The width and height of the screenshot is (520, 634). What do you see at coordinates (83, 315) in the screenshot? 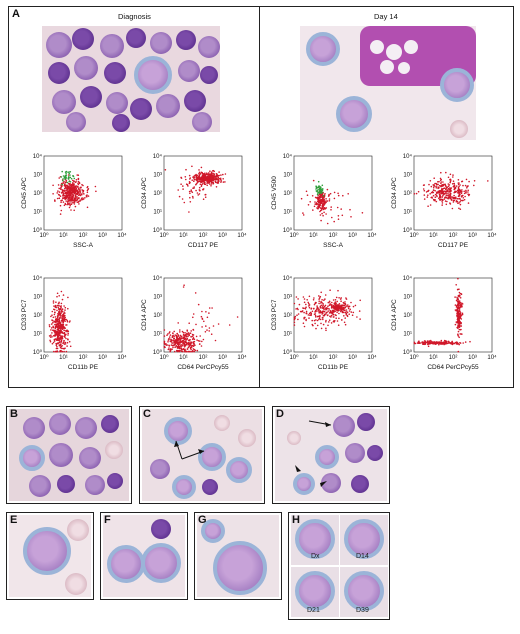
I see `plot-frame` at bounding box center [83, 315].